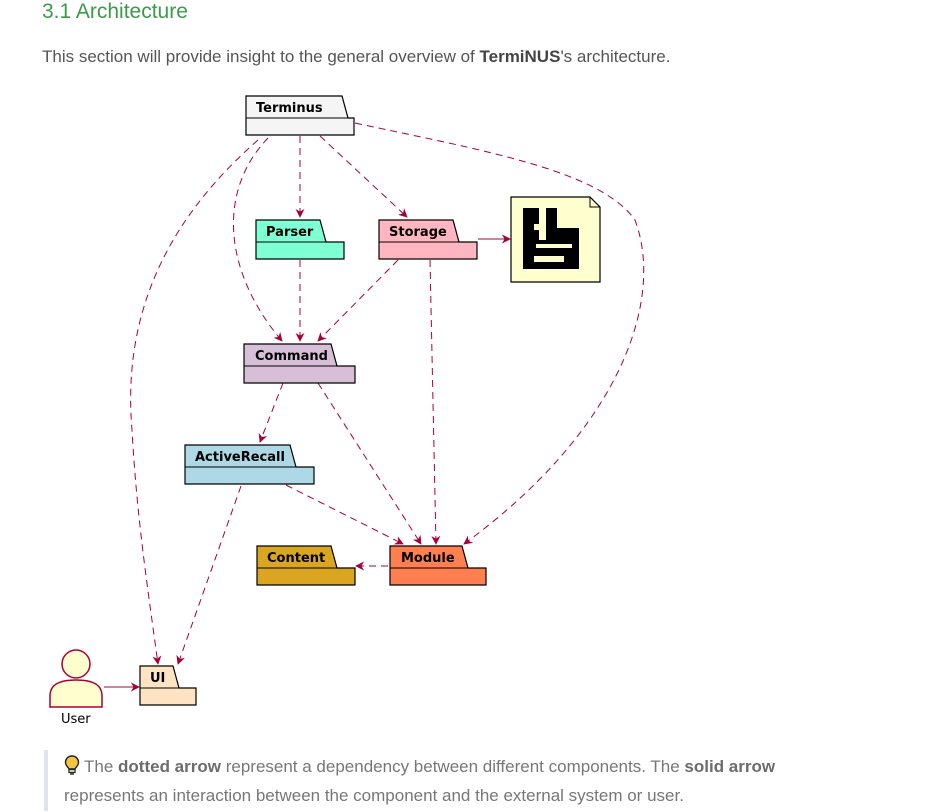  Describe the element at coordinates (271, 412) in the screenshot. I see `arrow-command-activerecall` at that location.